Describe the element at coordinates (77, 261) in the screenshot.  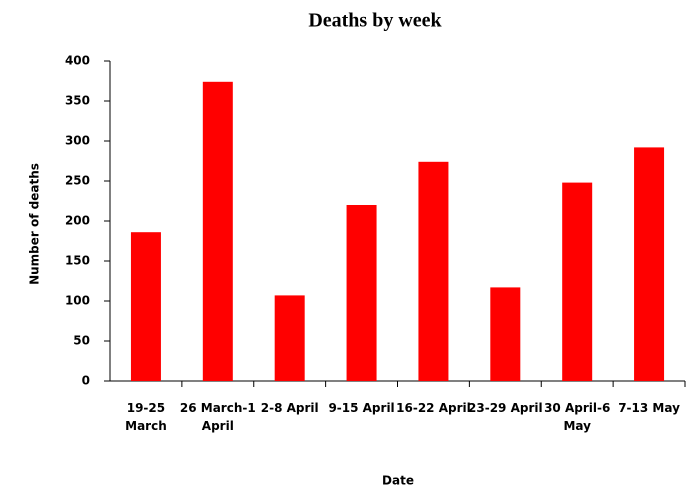
I see `y-tick-label: 150` at that location.